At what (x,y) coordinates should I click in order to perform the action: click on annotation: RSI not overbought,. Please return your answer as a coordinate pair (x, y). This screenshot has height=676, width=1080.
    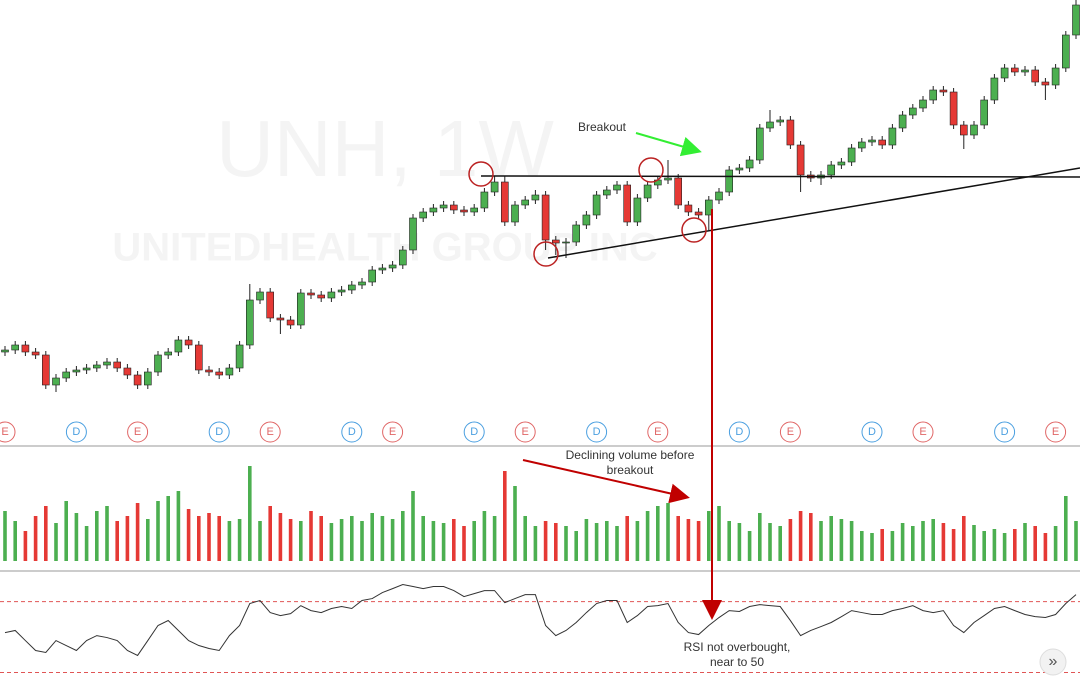
    Looking at the image, I should click on (737, 647).